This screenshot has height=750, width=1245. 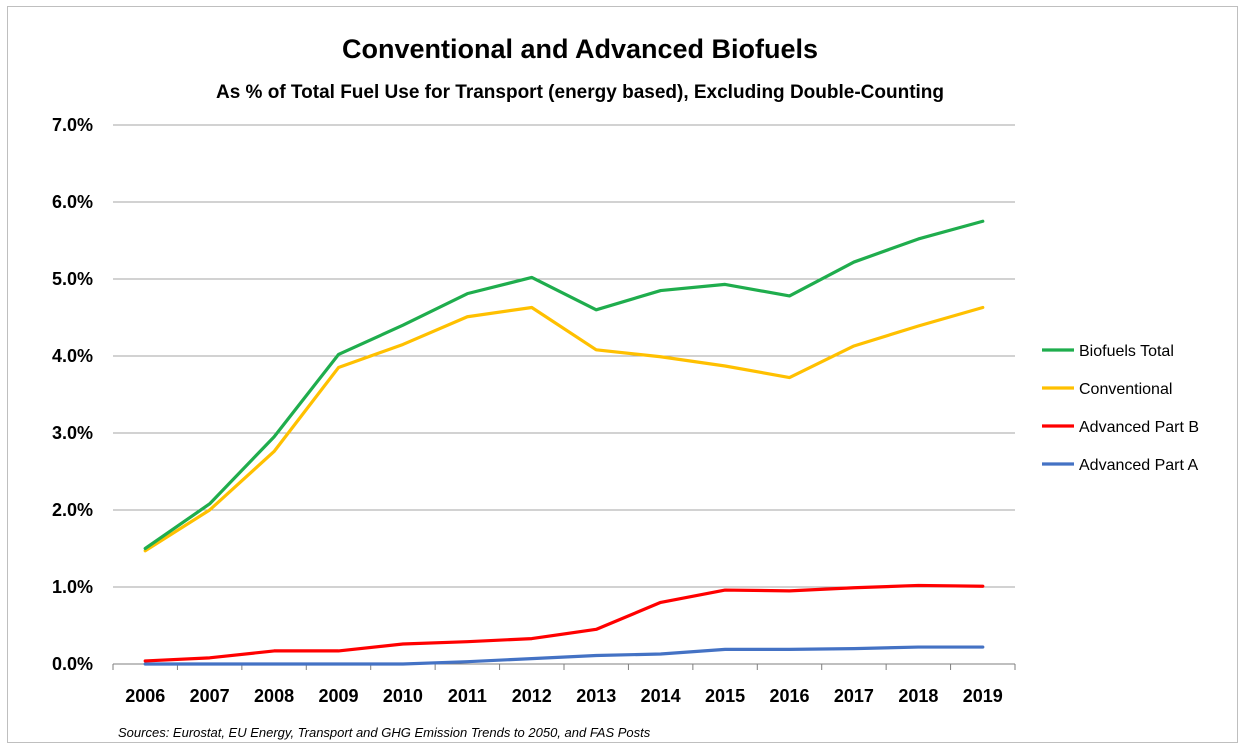 I want to click on y-tick-label: 1.0%, so click(x=72, y=587).